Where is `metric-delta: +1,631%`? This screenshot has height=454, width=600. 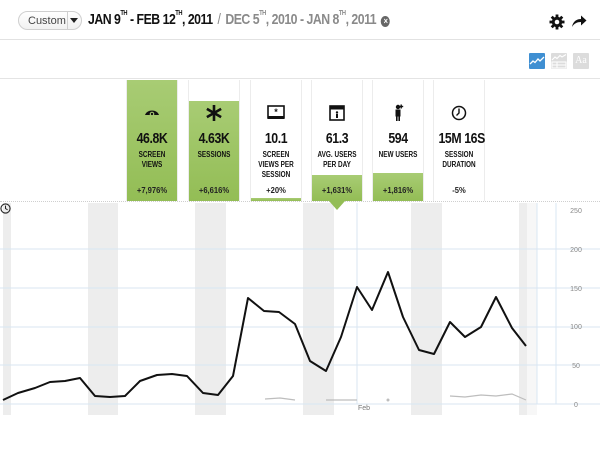
metric-delta: +1,631% is located at coordinates (337, 190).